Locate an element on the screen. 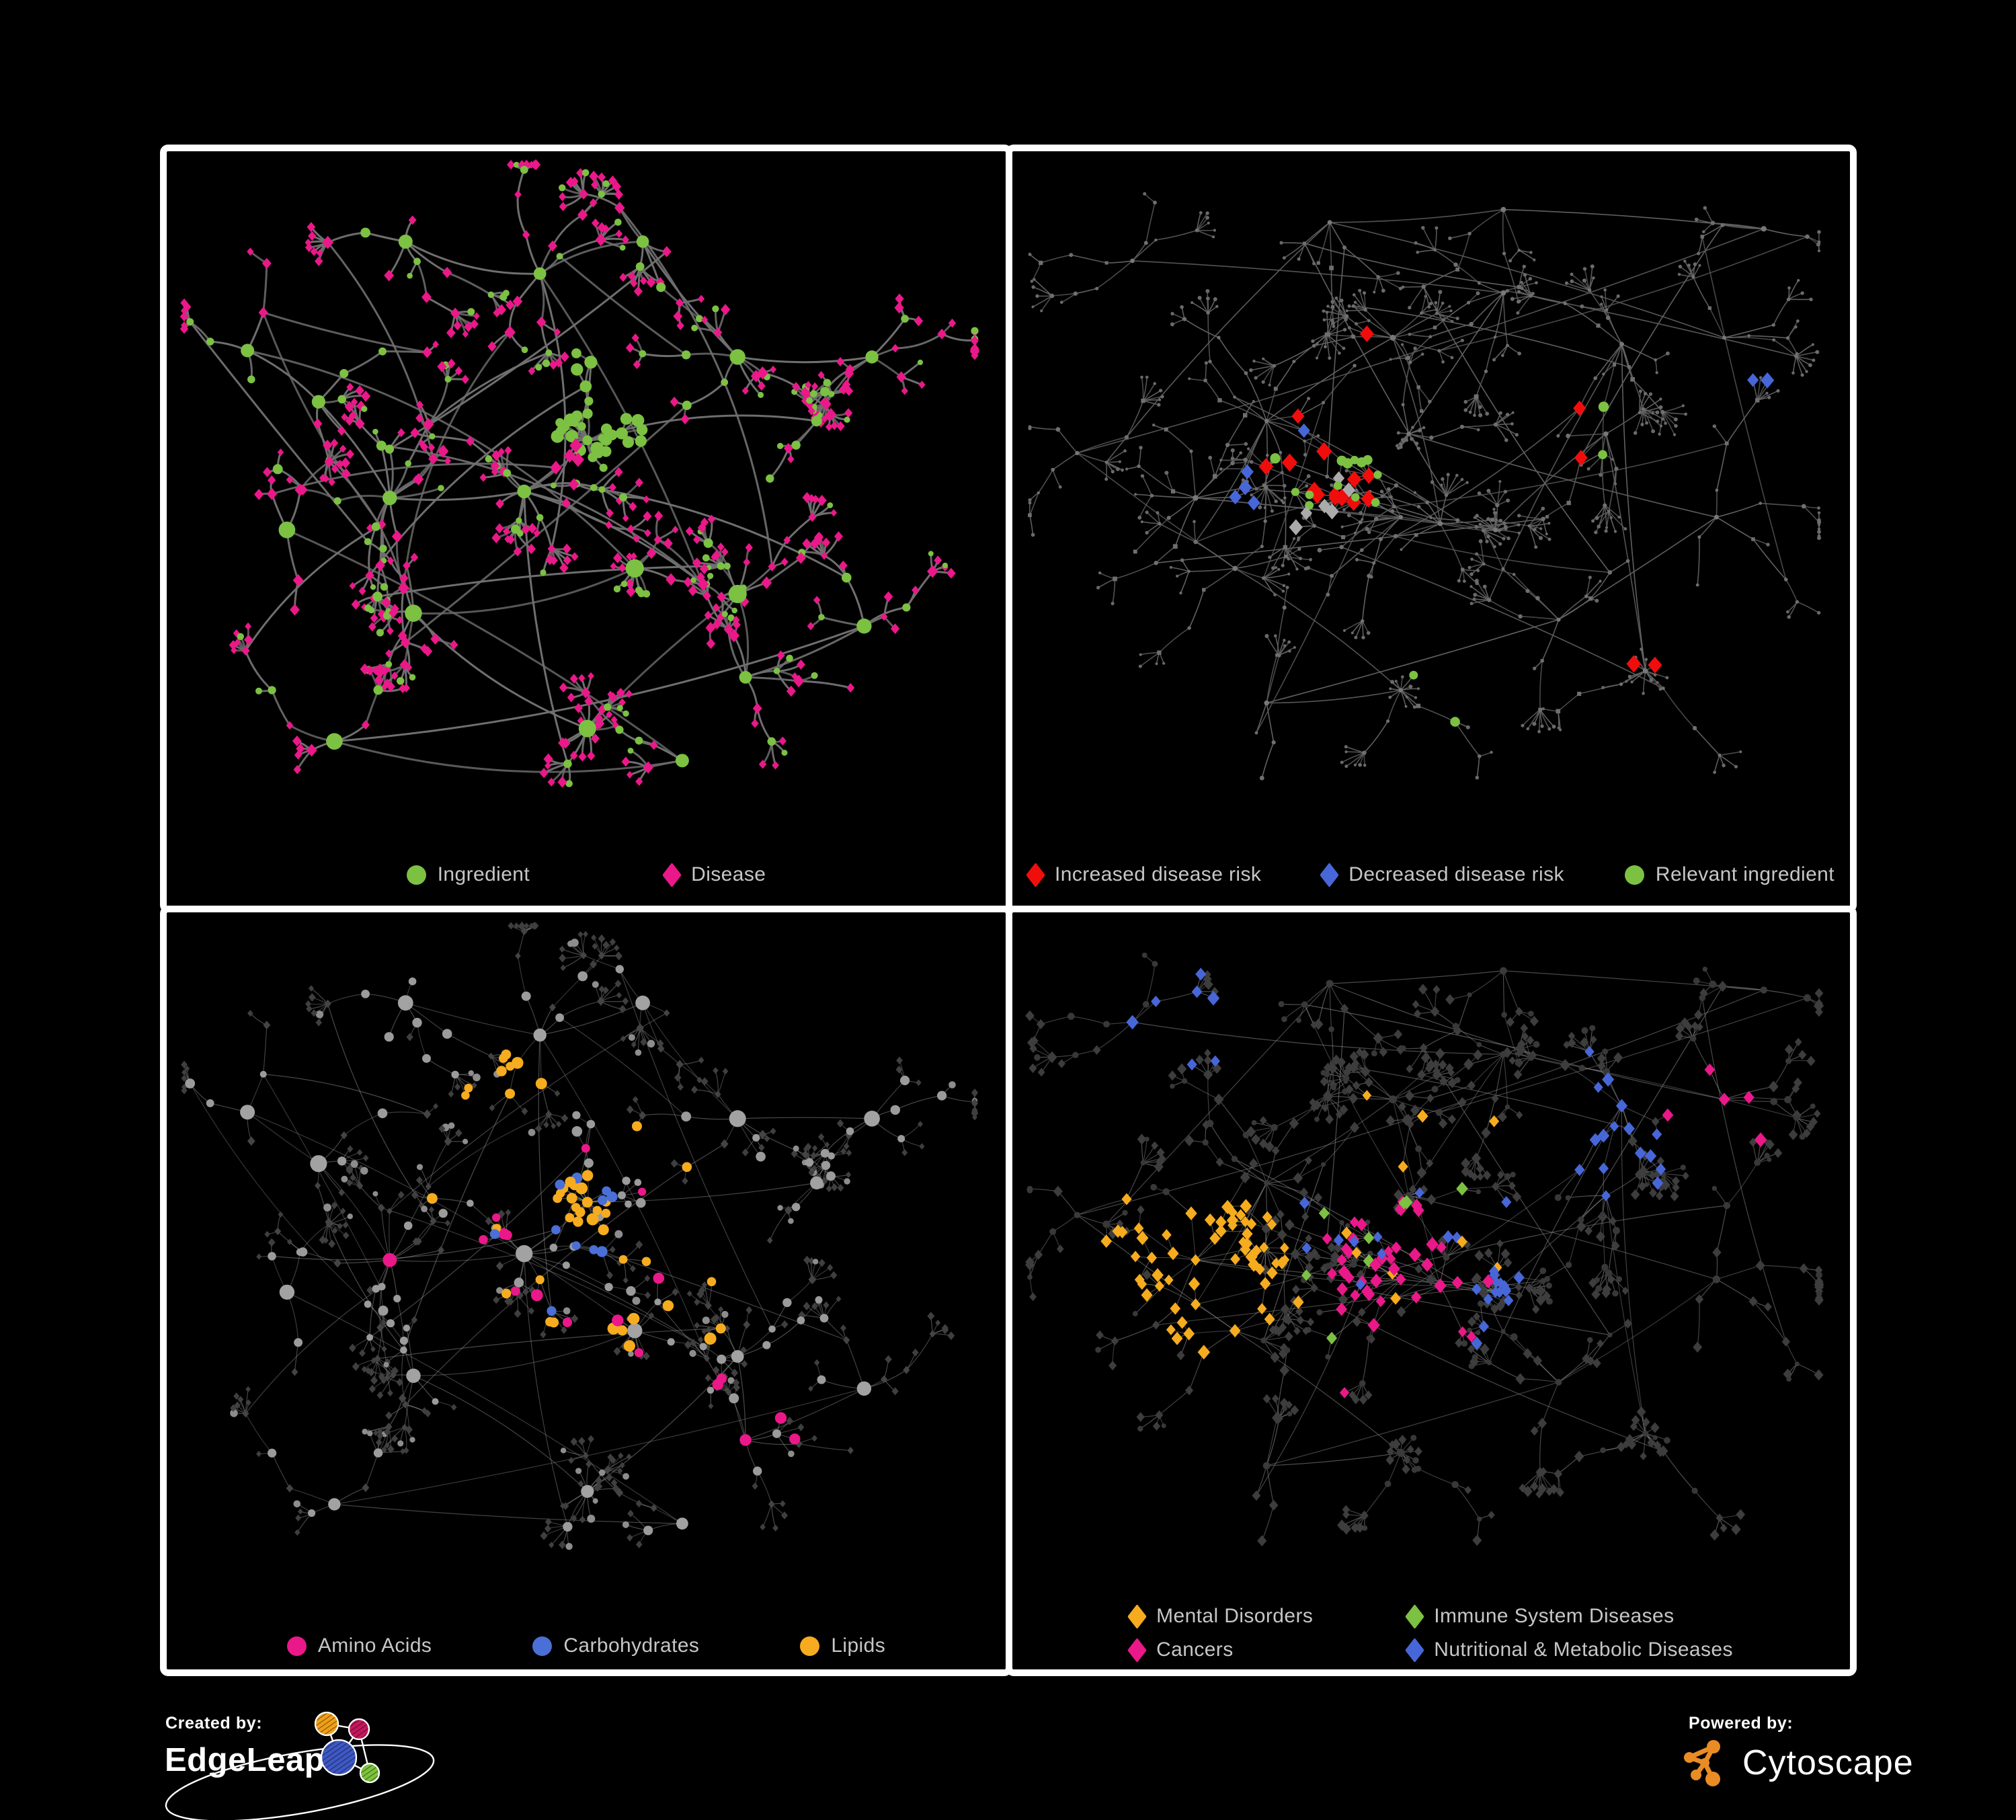 The width and height of the screenshot is (2016, 1820). edgeleap-swoosh-line is located at coordinates (300, 1782).